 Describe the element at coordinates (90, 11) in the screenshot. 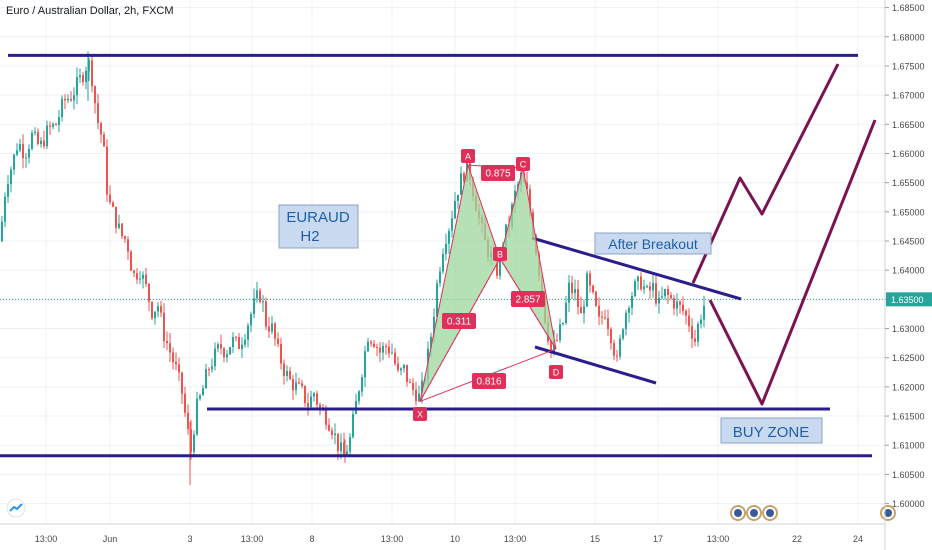

I see `chart-title: Euro / Australian Dollar, 2h, FXCM` at that location.